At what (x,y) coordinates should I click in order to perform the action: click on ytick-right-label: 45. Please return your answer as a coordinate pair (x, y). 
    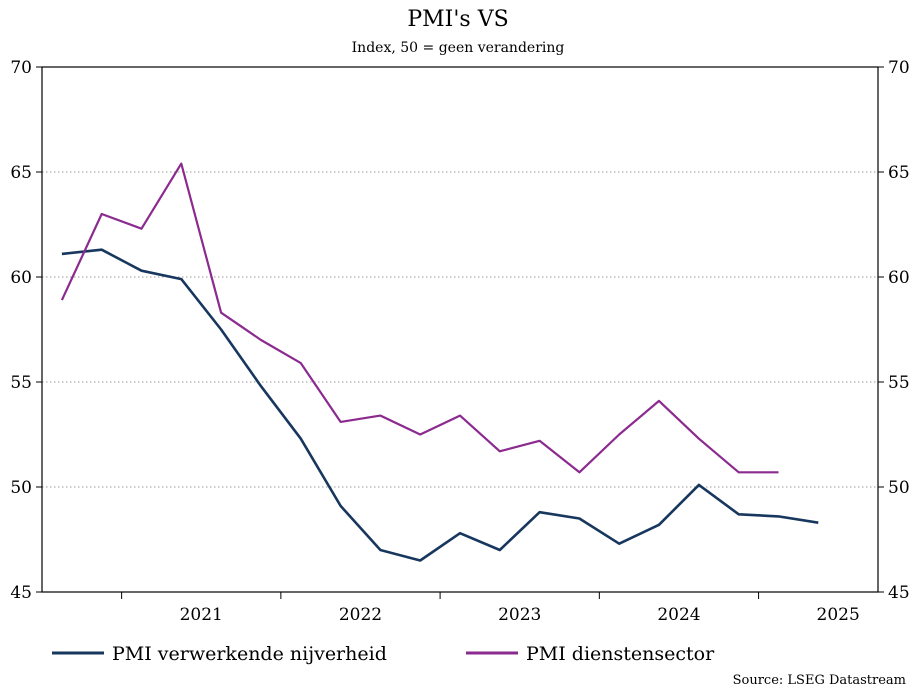
    Looking at the image, I should click on (899, 593).